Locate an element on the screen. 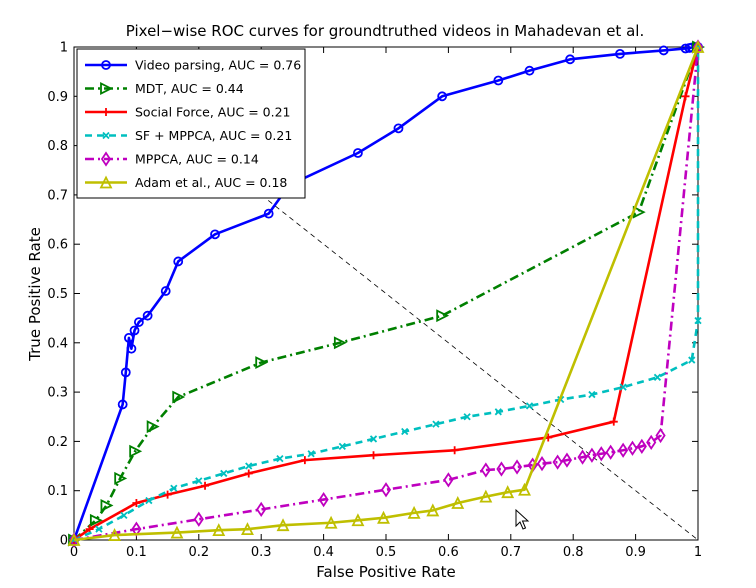 This screenshot has width=756, height=588. x-tick-label: 0.3 is located at coordinates (261, 552).